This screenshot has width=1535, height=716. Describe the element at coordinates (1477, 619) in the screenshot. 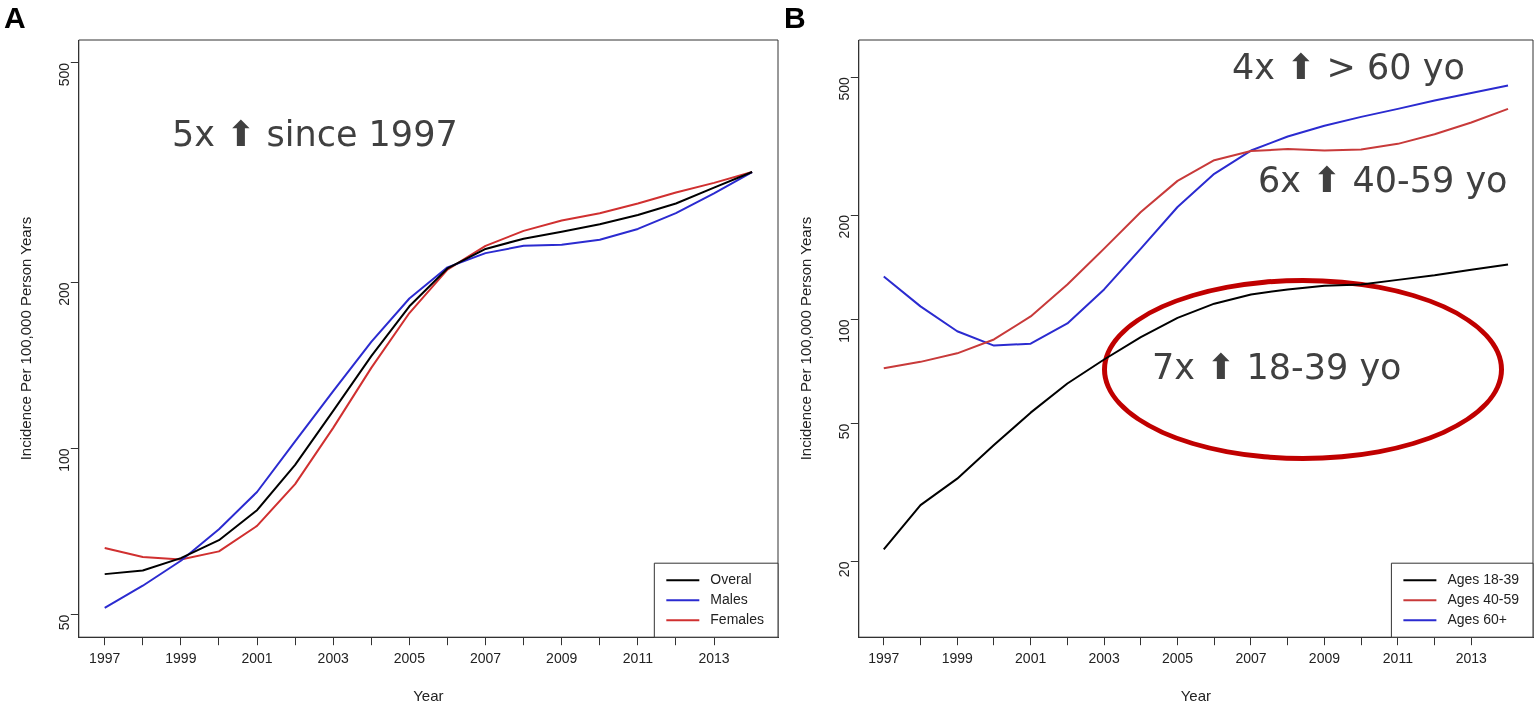

I see `legend-label: Ages 60+` at that location.